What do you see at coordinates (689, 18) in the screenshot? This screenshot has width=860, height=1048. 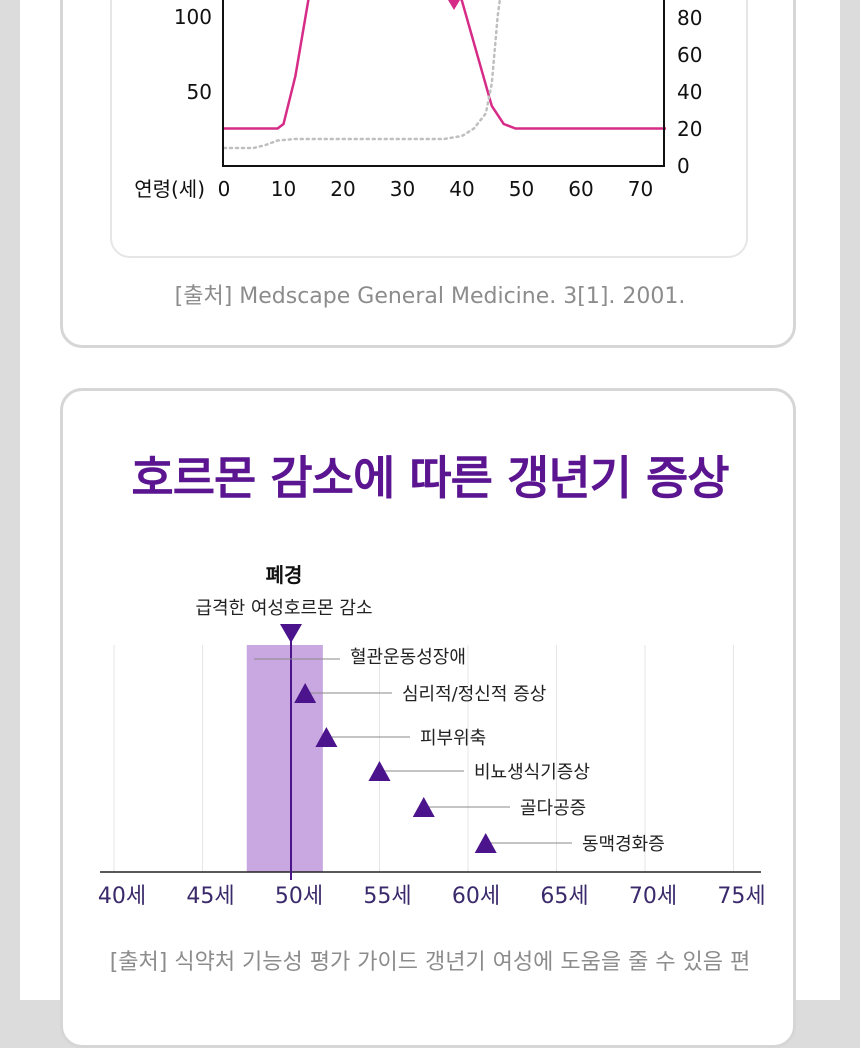 I see `right-y-tick-label: 80` at bounding box center [689, 18].